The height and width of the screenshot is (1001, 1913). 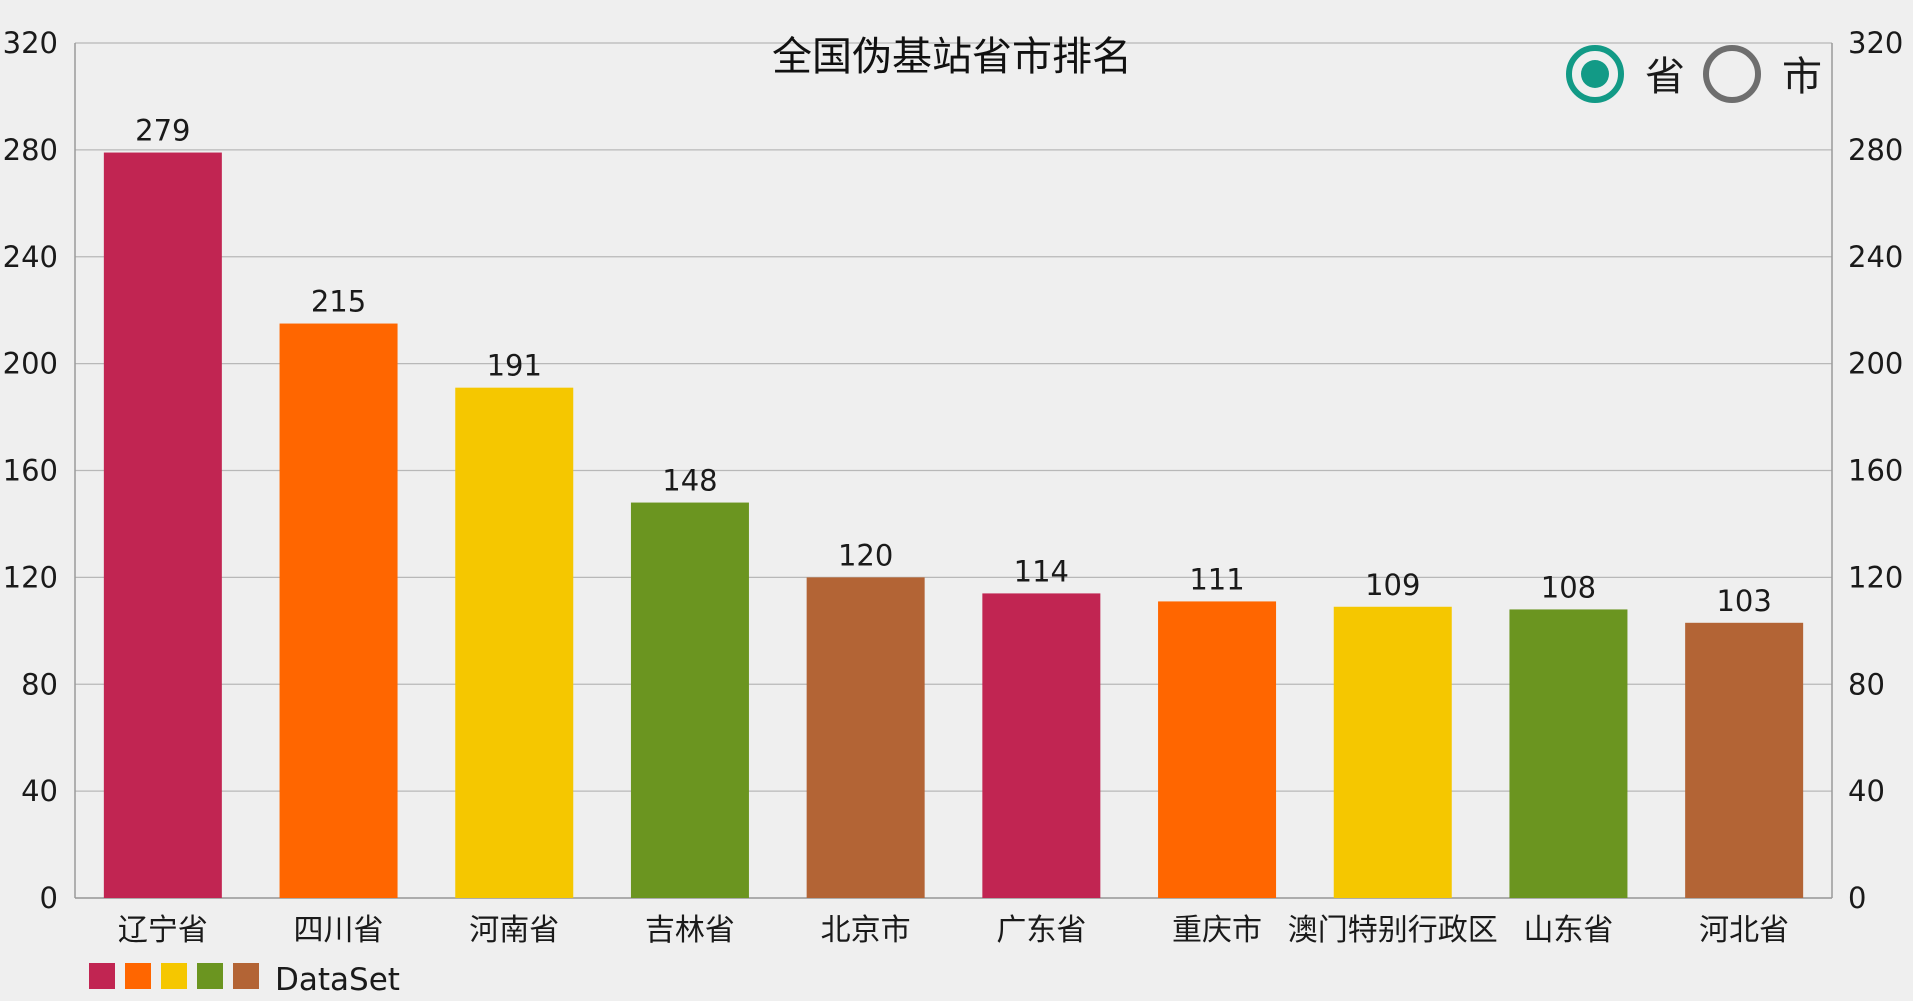 I want to click on city-radio-label: 市, so click(x=1802, y=77).